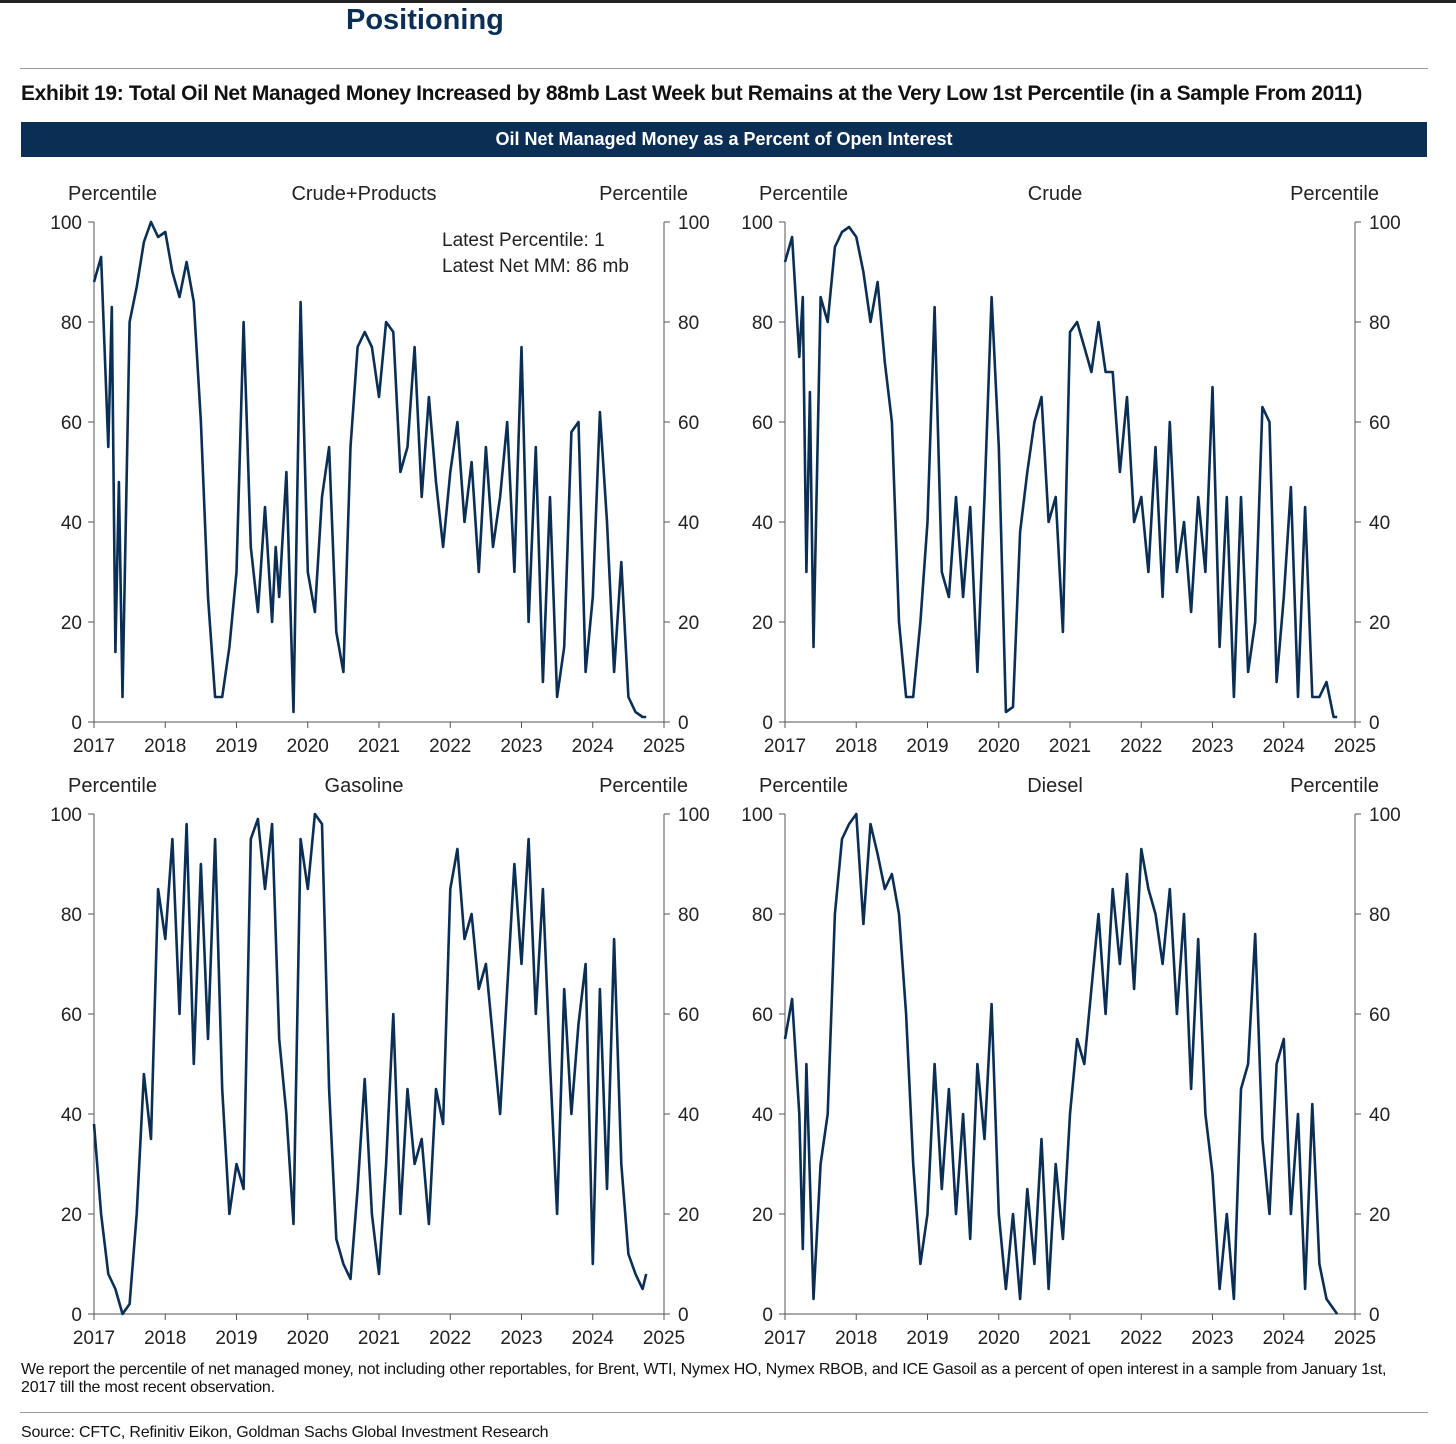  I want to click on chart-title: Gasoline, so click(364, 786).